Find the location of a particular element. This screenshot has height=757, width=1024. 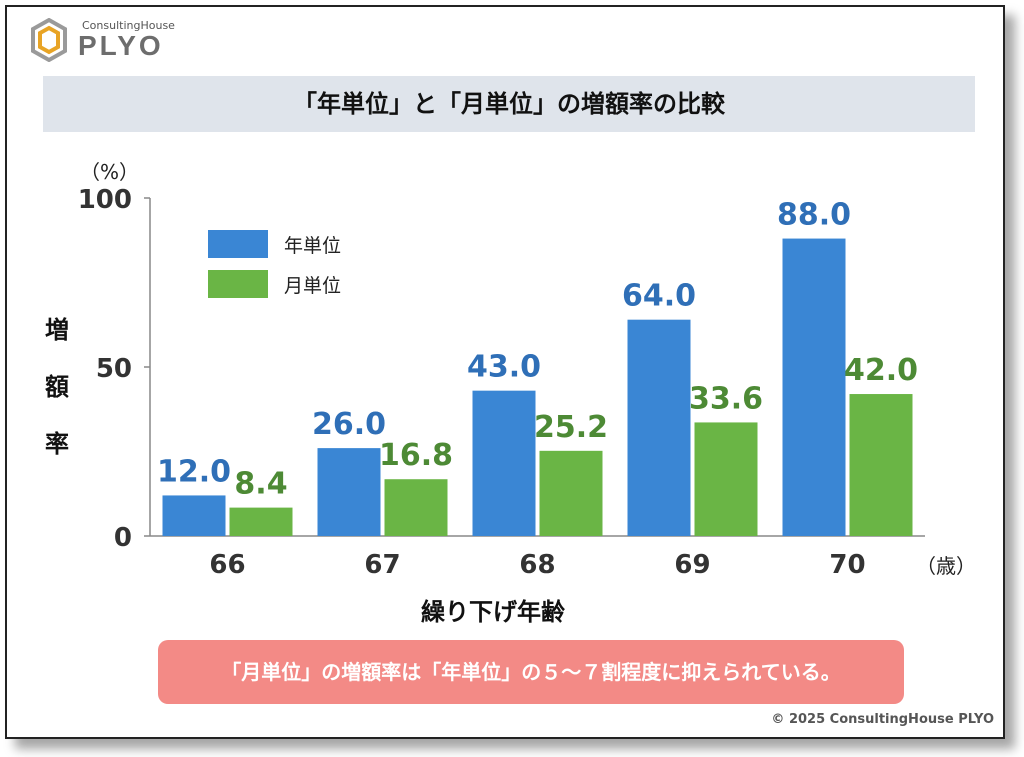

x-tick-label: 68 is located at coordinates (537, 565).